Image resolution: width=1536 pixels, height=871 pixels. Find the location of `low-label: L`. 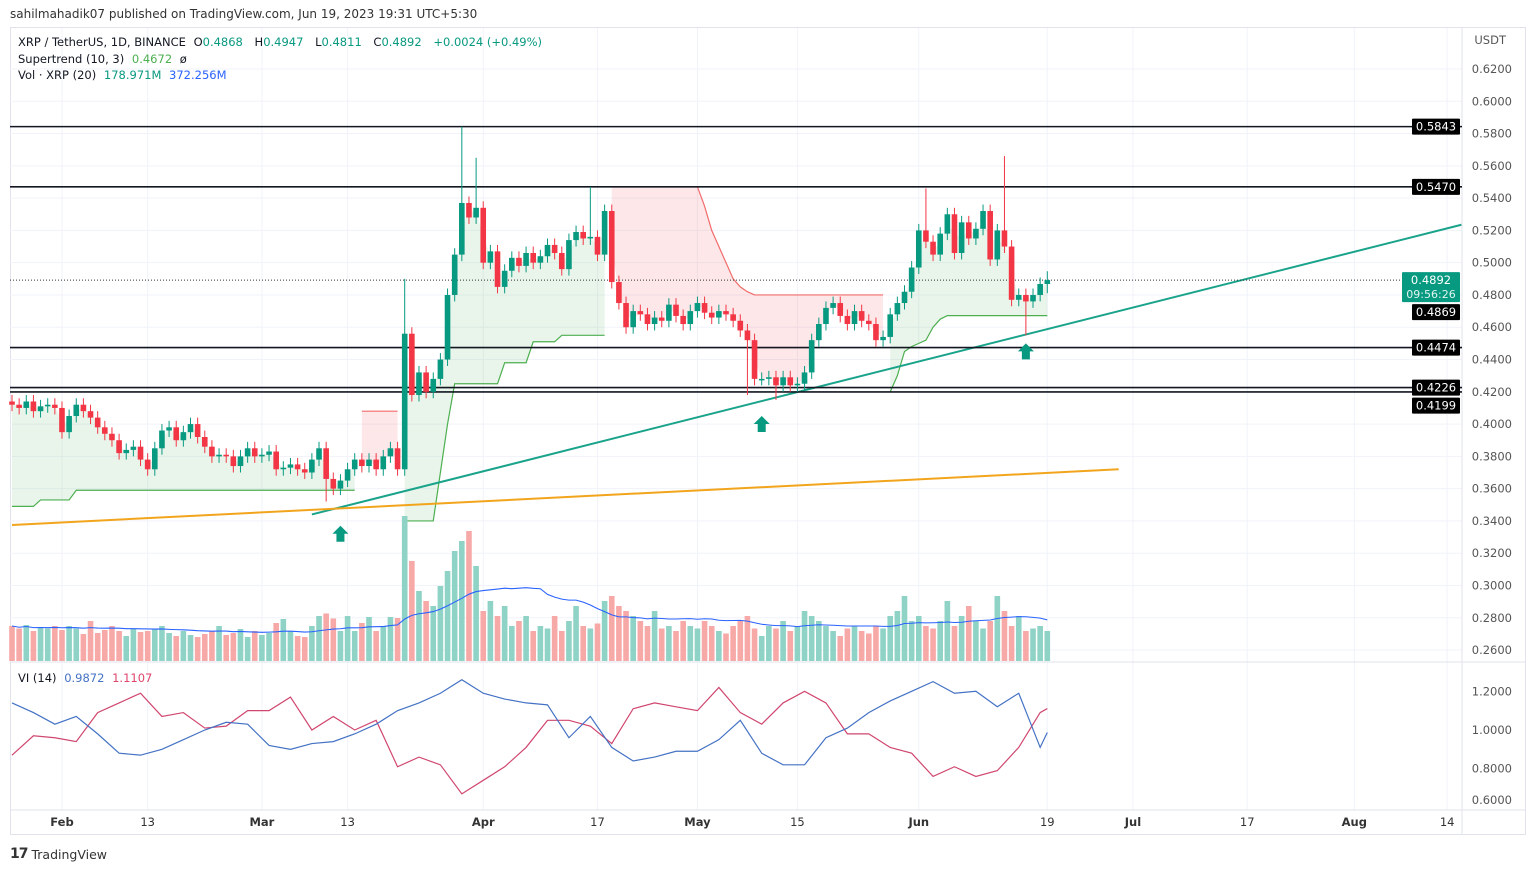

low-label: L is located at coordinates (318, 42).